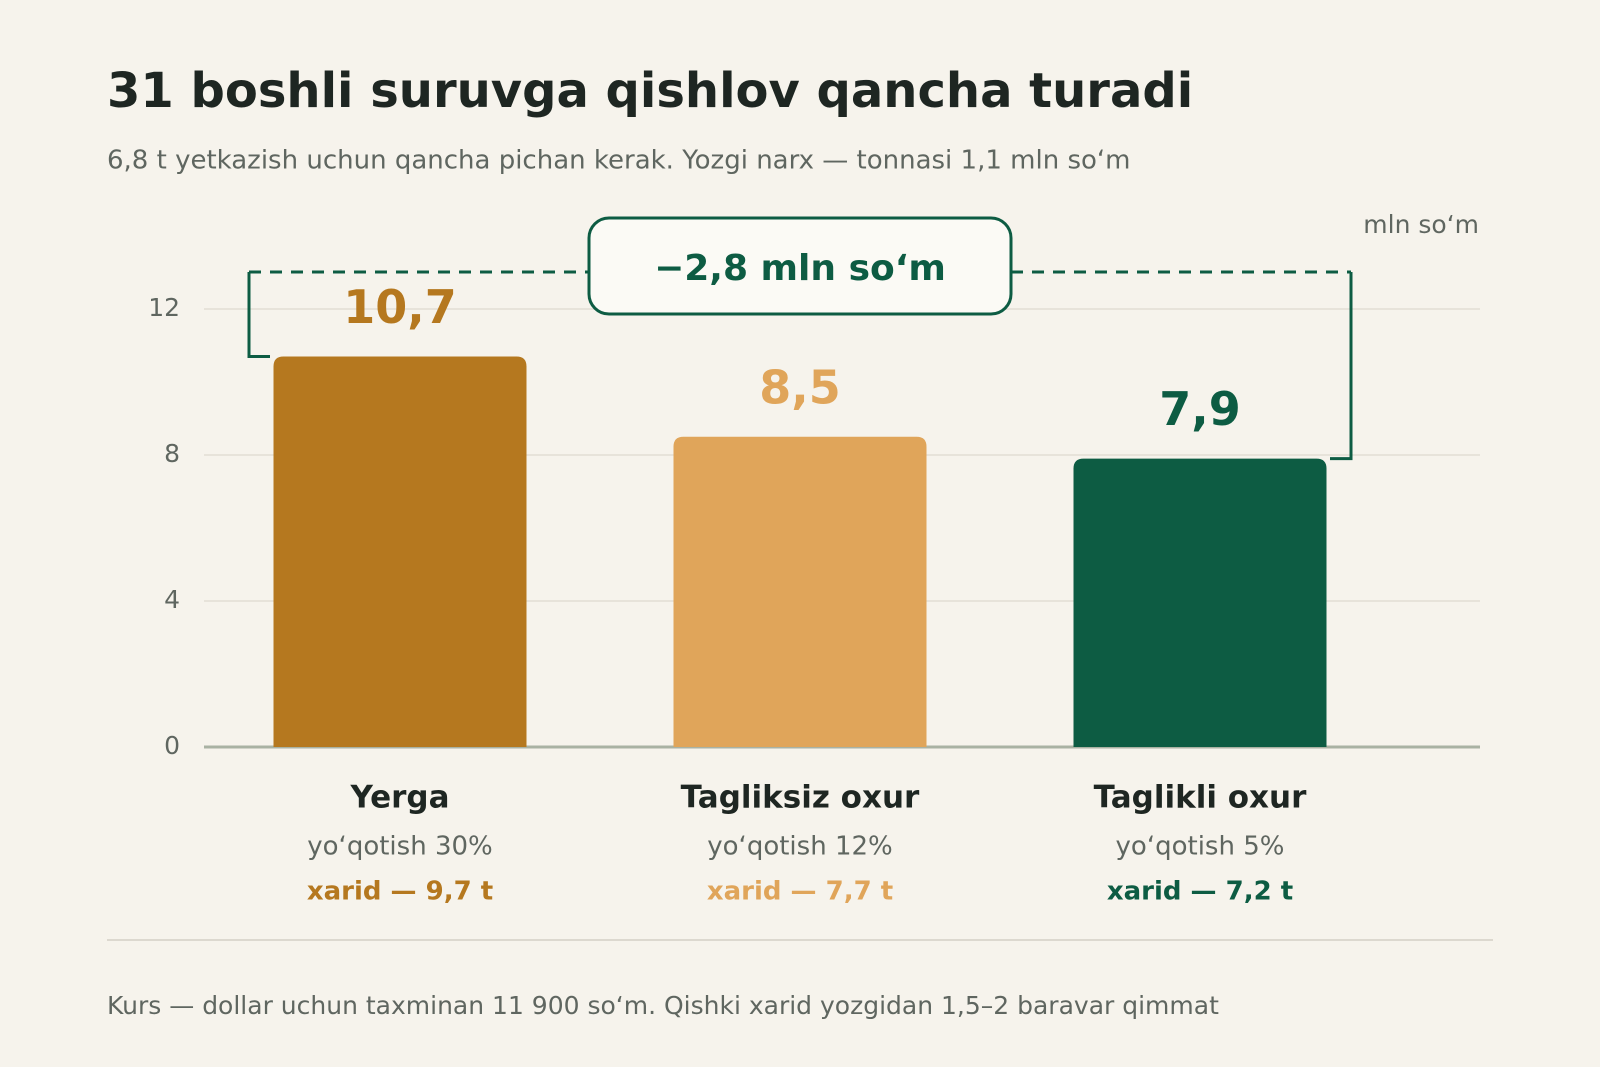  Describe the element at coordinates (1200, 409) in the screenshot. I see `value-label: 7,9` at that location.